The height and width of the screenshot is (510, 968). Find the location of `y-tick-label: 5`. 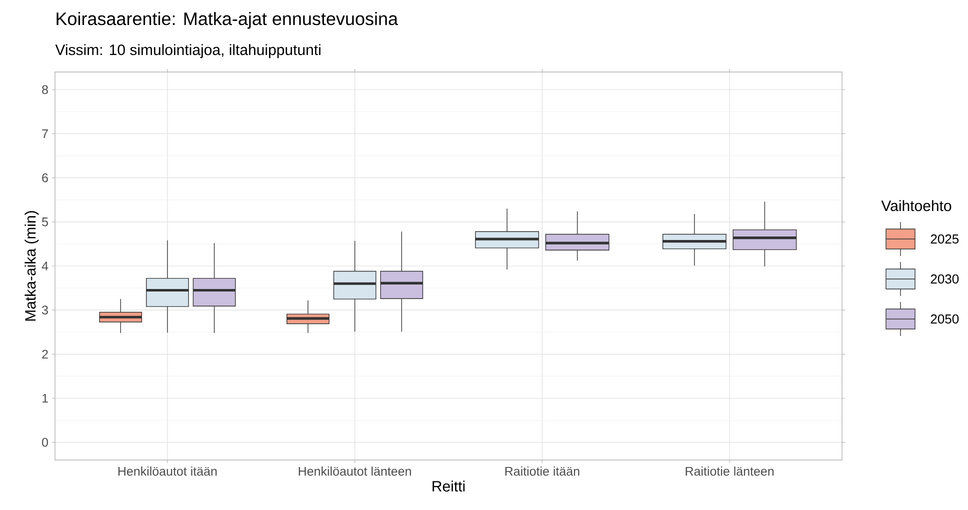

y-tick-label: 5 is located at coordinates (45, 222).